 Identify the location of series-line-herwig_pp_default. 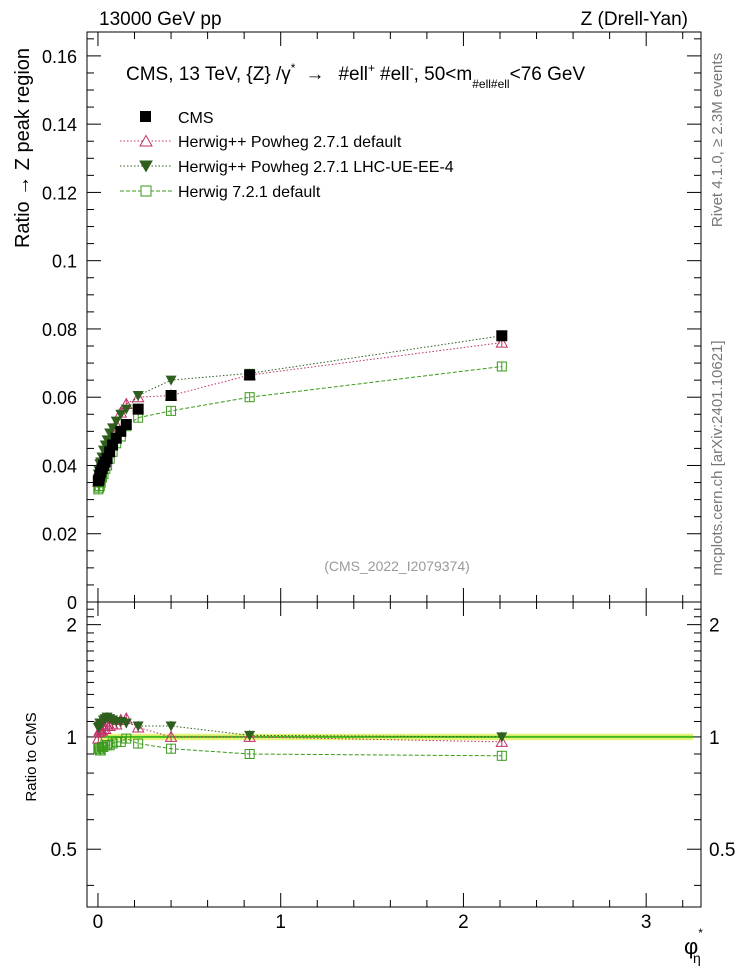
(299, 412).